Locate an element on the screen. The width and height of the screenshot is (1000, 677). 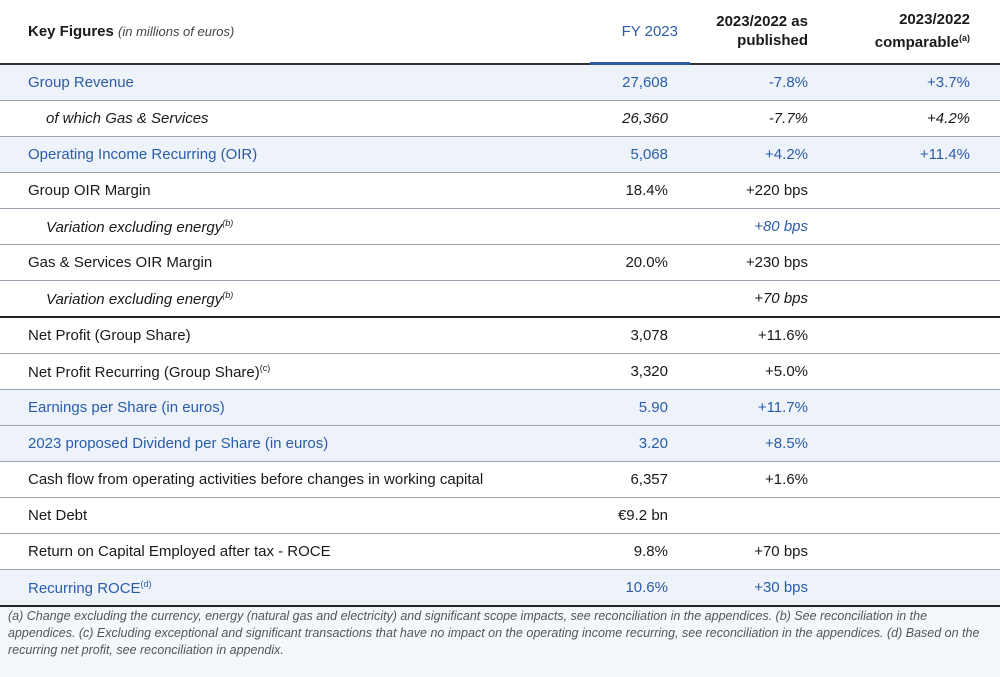
row-label: Group OIR Margin is located at coordinates (89, 190).